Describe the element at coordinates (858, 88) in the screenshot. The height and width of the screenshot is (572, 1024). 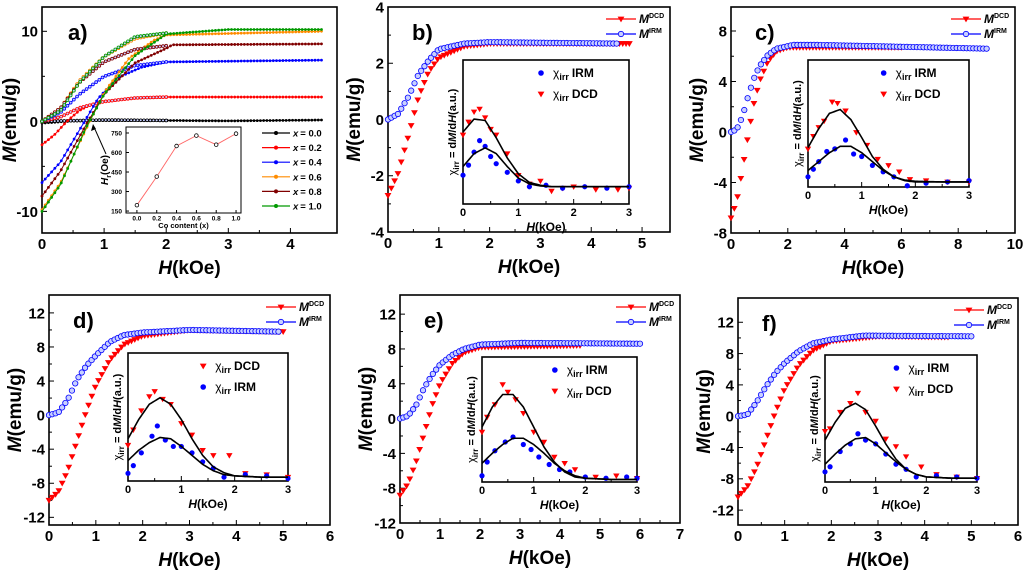
I see `series-m-irm` at that location.